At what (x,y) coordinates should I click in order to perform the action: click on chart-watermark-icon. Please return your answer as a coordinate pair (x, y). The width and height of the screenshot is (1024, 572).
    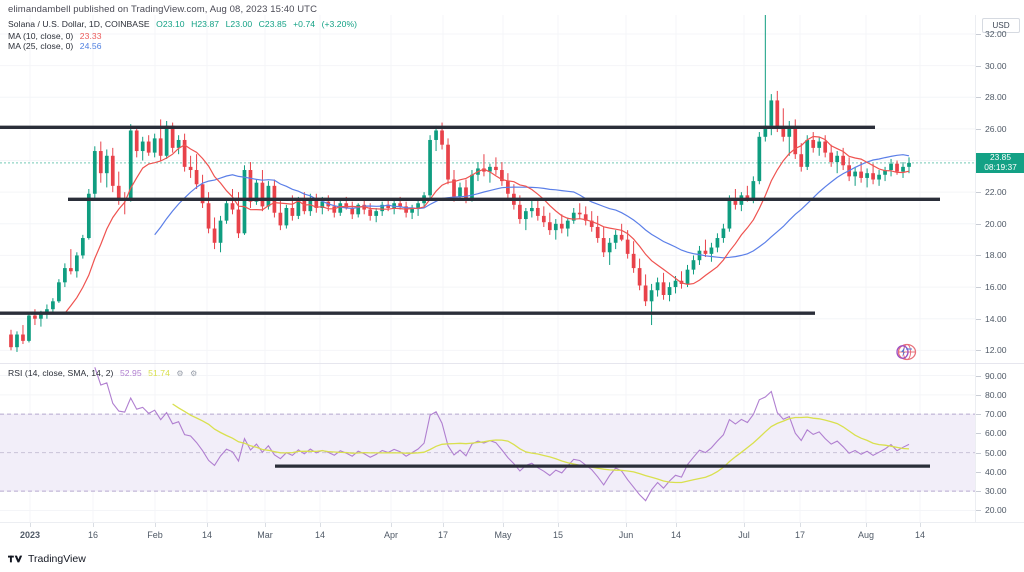
    Looking at the image, I should click on (906, 352).